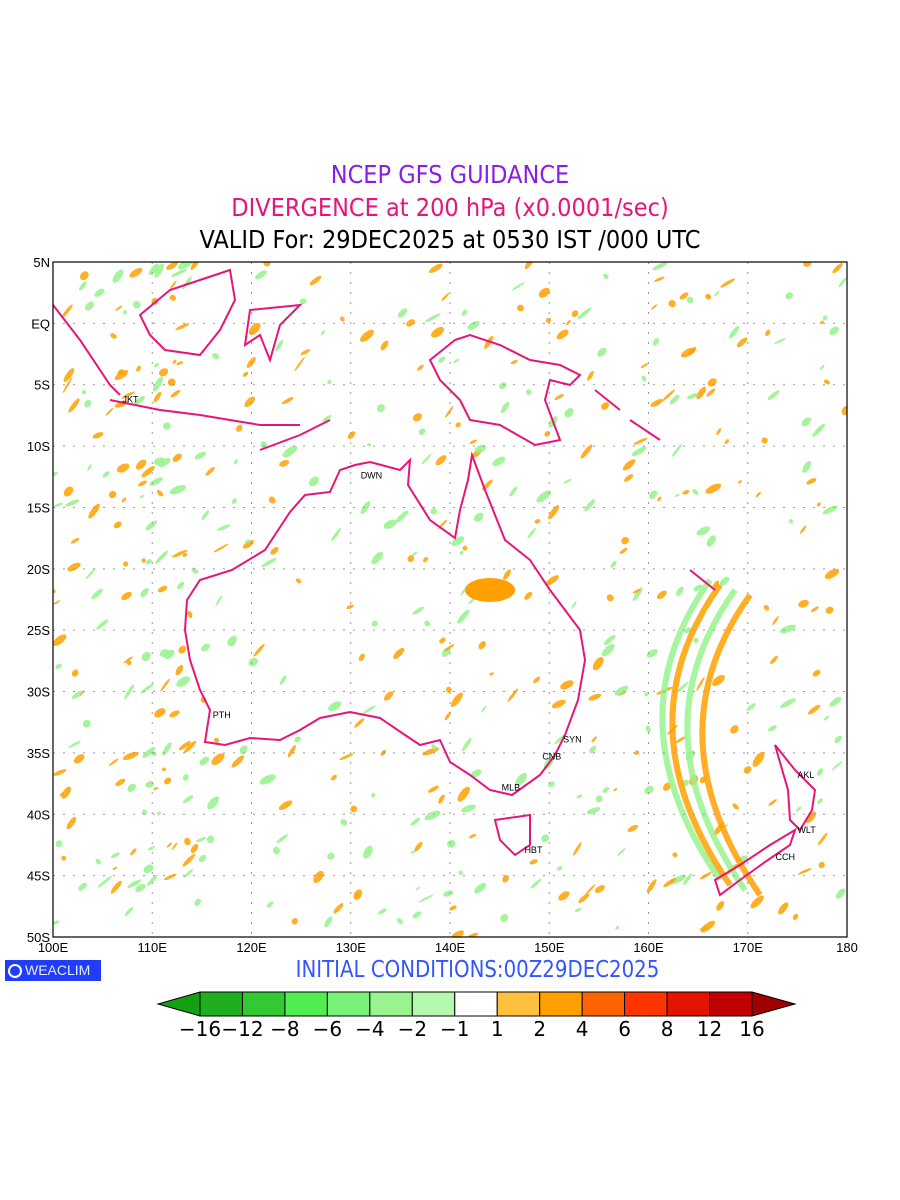 This screenshot has width=900, height=1200. I want to click on new-guinea-coast, so click(505, 390).